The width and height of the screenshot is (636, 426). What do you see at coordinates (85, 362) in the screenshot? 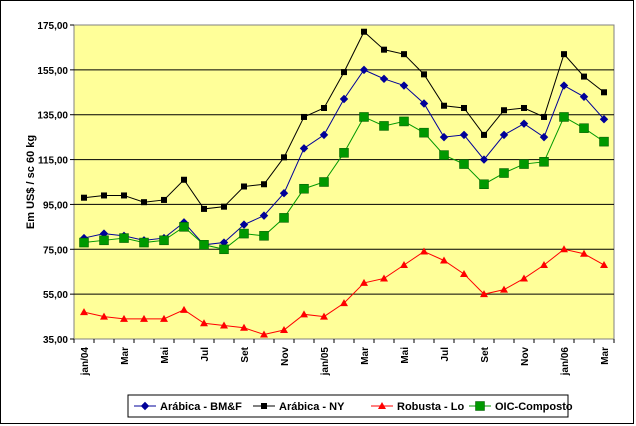
I see `x-tick-label: jan/04` at bounding box center [85, 362].